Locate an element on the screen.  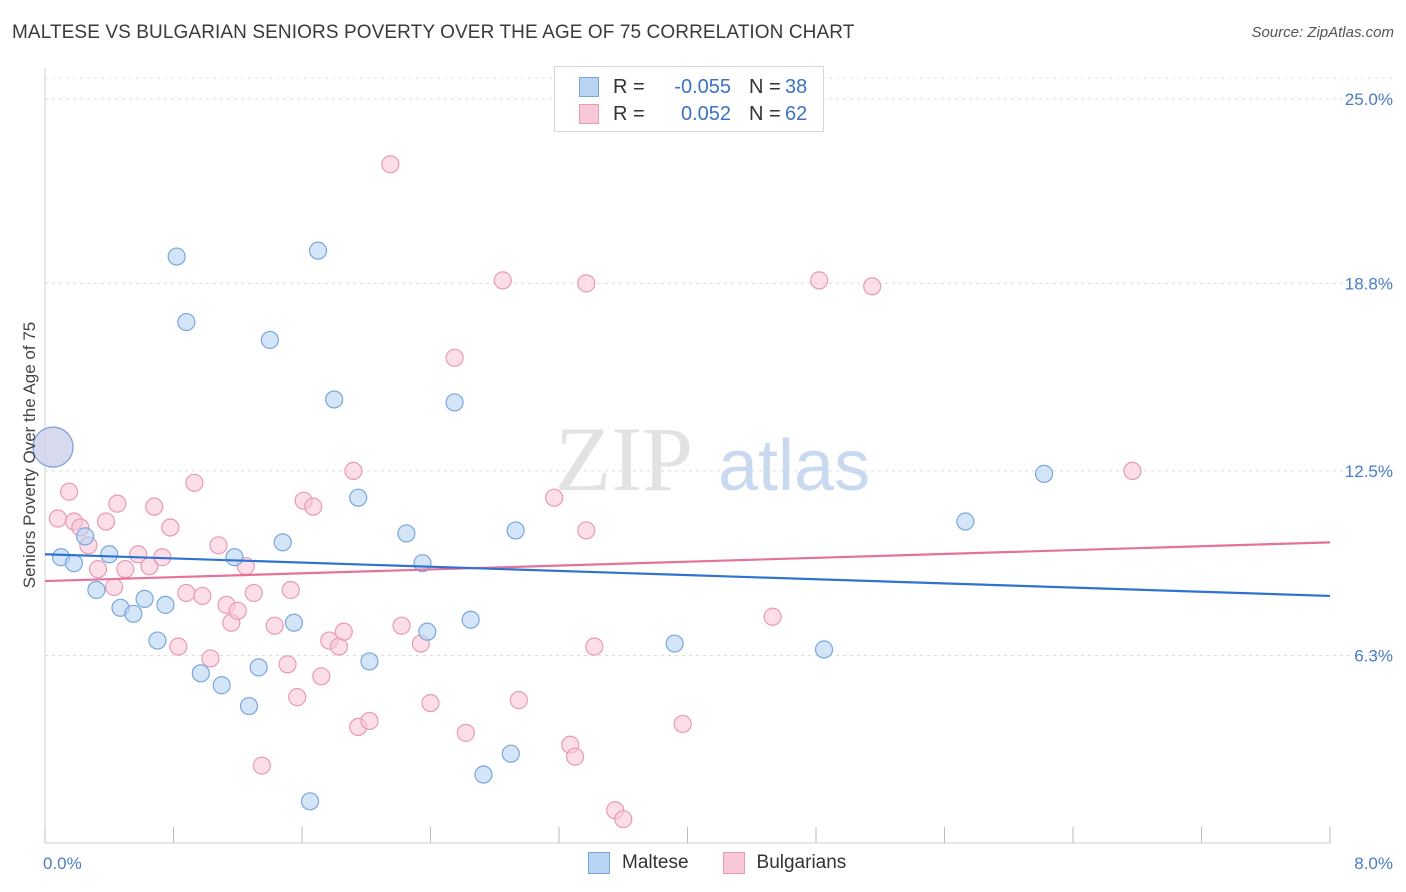
y-tick-label: 12.5% is located at coordinates (1369, 471).